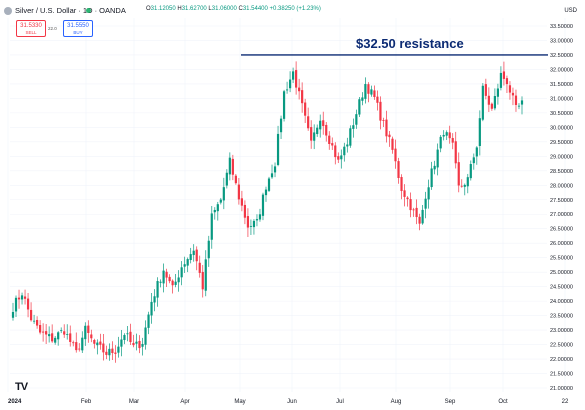 This screenshot has width=585, height=410. I want to click on time-tick-label: May, so click(239, 402).